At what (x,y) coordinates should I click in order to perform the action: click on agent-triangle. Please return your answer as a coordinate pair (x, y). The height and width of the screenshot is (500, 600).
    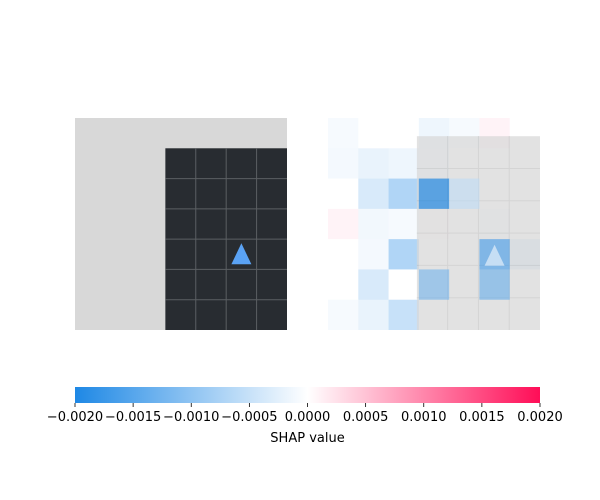
    Looking at the image, I should click on (241, 254).